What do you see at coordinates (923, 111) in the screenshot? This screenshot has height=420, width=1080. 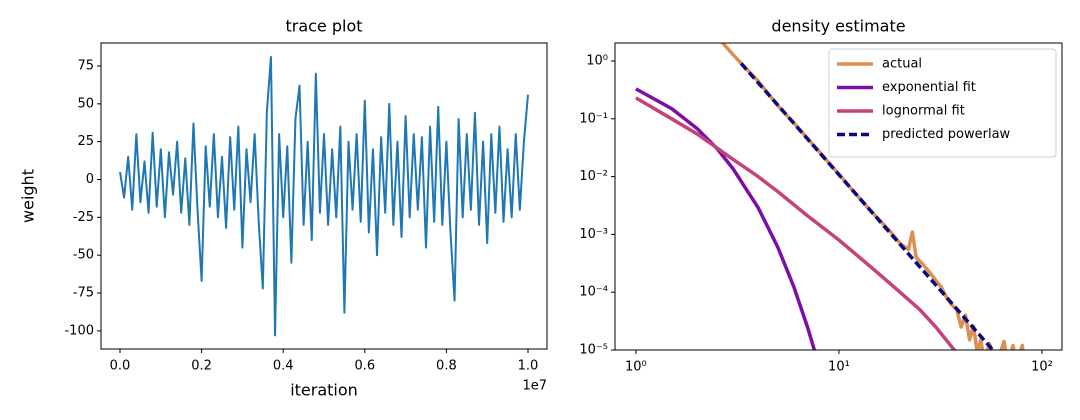 I see `legend-label: lognormal fit` at bounding box center [923, 111].